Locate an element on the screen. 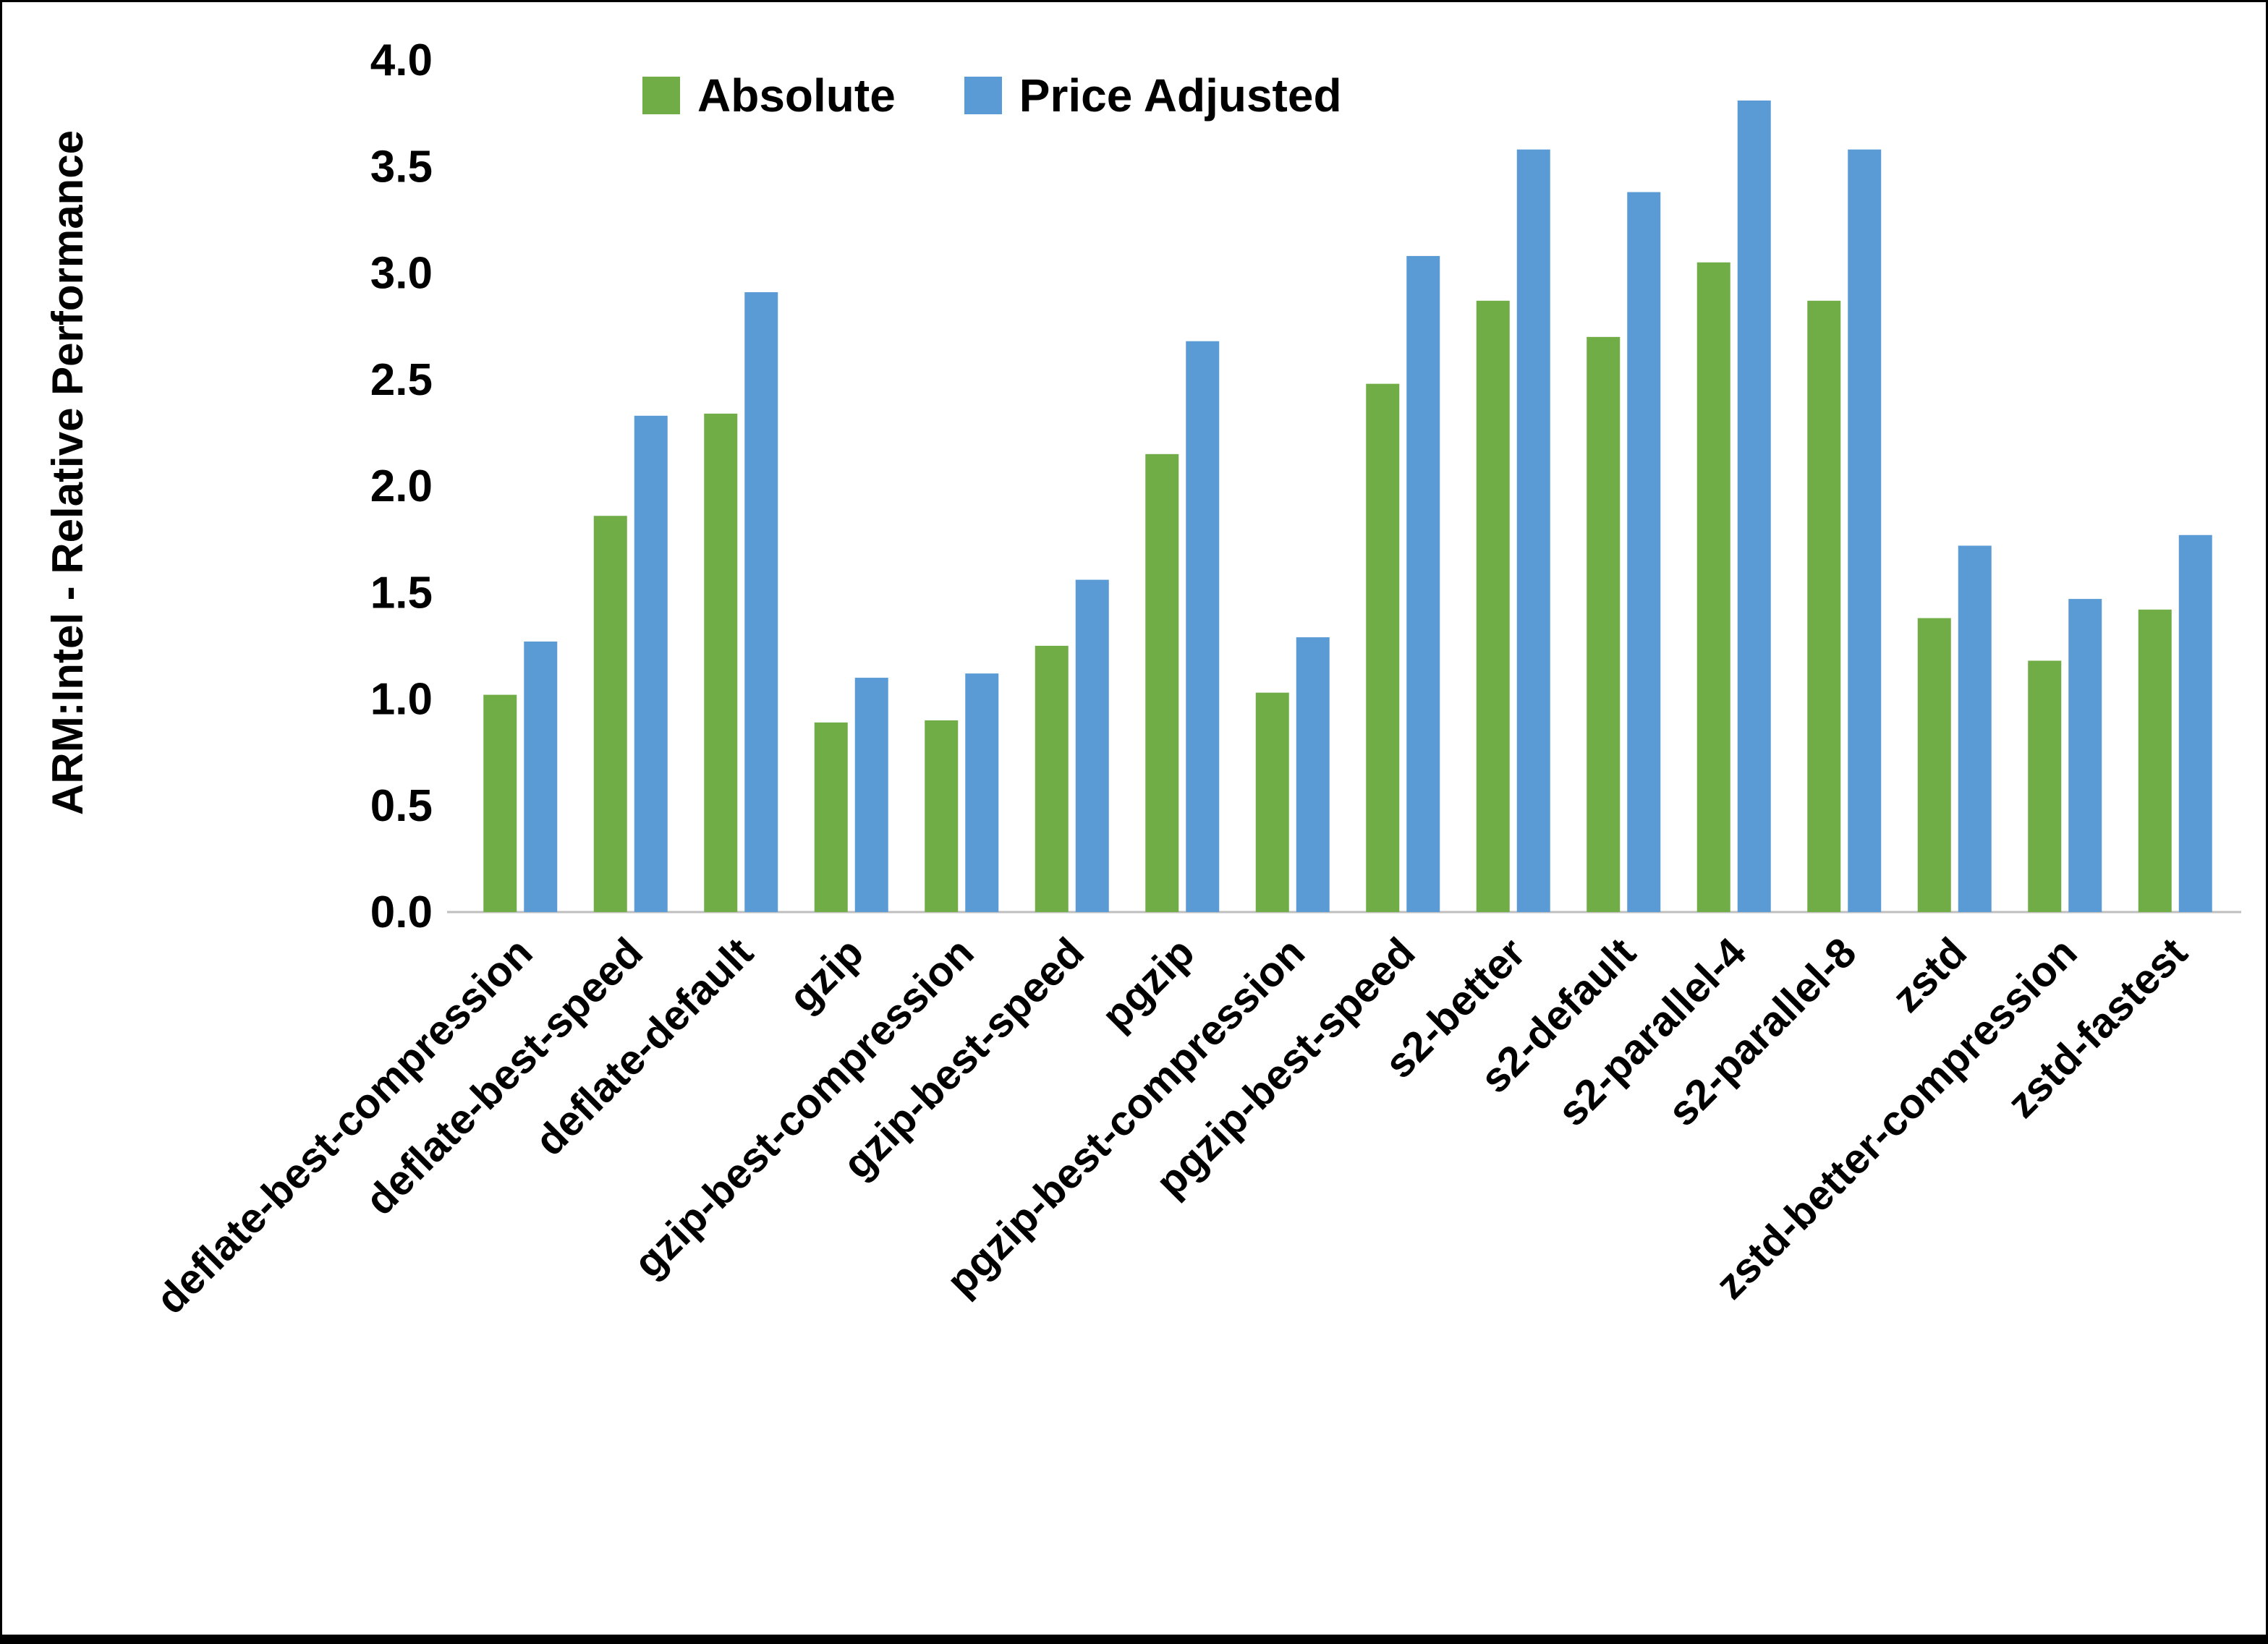 The width and height of the screenshot is (2268, 1644). bar-price-adjusted-deflate-best-speed is located at coordinates (651, 663).